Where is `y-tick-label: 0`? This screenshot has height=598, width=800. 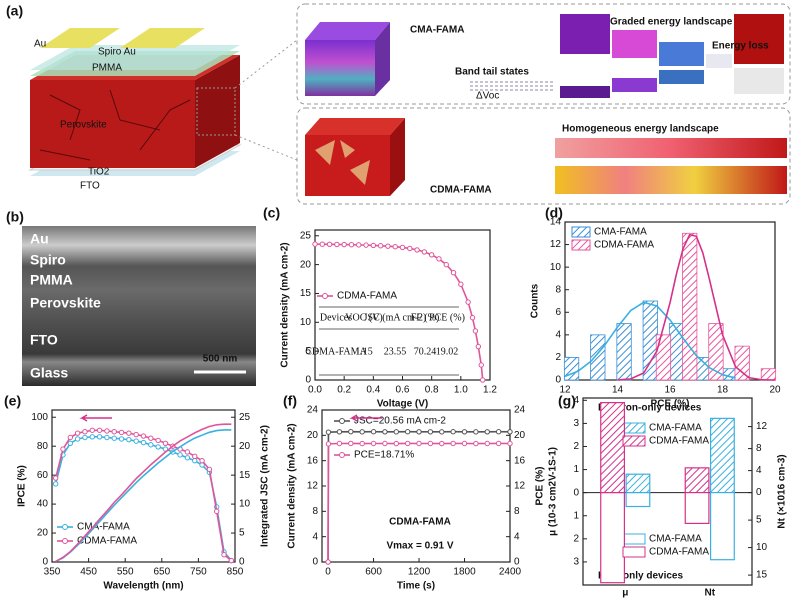 y-tick-label: 0 is located at coordinates (308, 380).